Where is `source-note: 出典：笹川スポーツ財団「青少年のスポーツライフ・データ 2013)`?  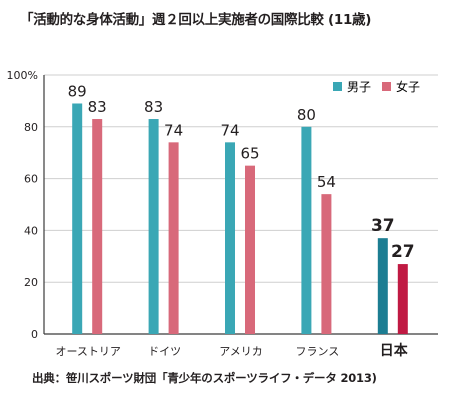
source-note: 出典：笹川スポーツ財団「青少年のスポーツライフ・データ 2013) is located at coordinates (204, 378).